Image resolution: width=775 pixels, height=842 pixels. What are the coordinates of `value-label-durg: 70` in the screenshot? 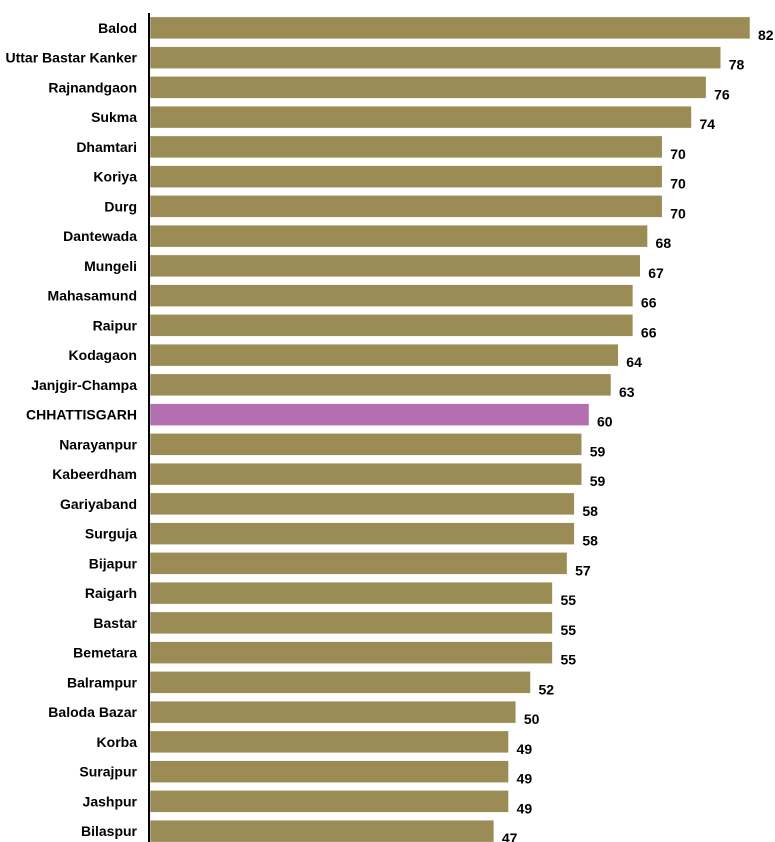 It's located at (678, 213).